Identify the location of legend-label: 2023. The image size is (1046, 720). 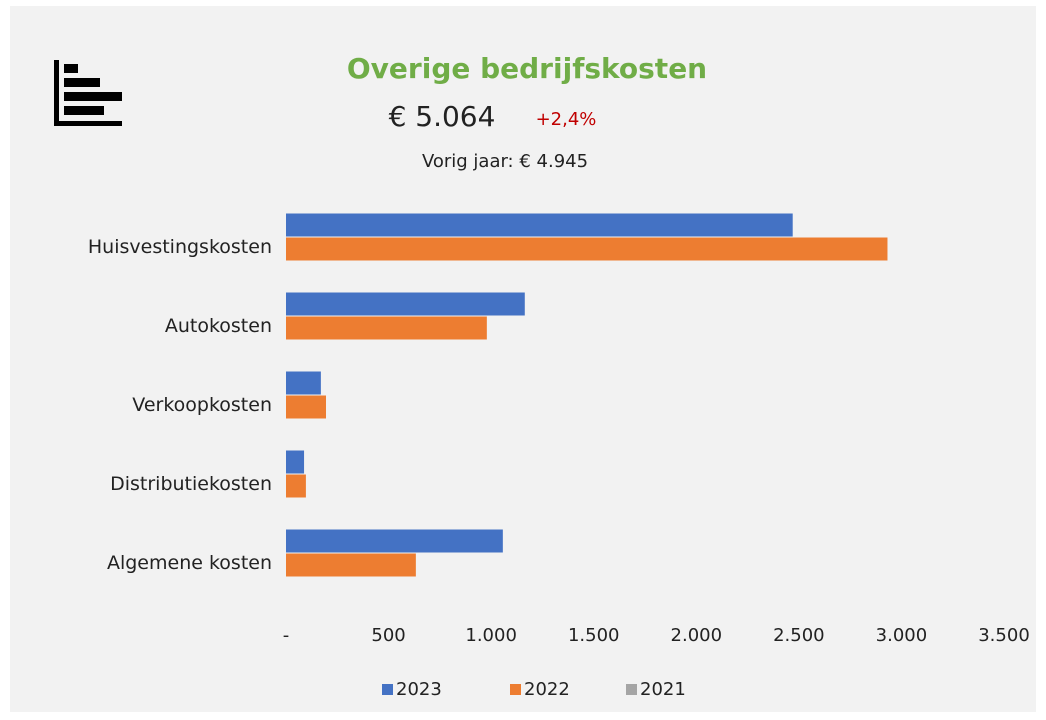
(419, 689).